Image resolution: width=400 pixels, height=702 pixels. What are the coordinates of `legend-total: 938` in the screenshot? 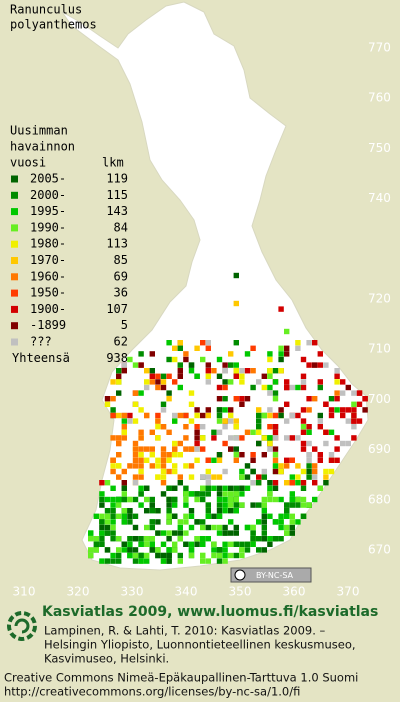 It's located at (117, 358).